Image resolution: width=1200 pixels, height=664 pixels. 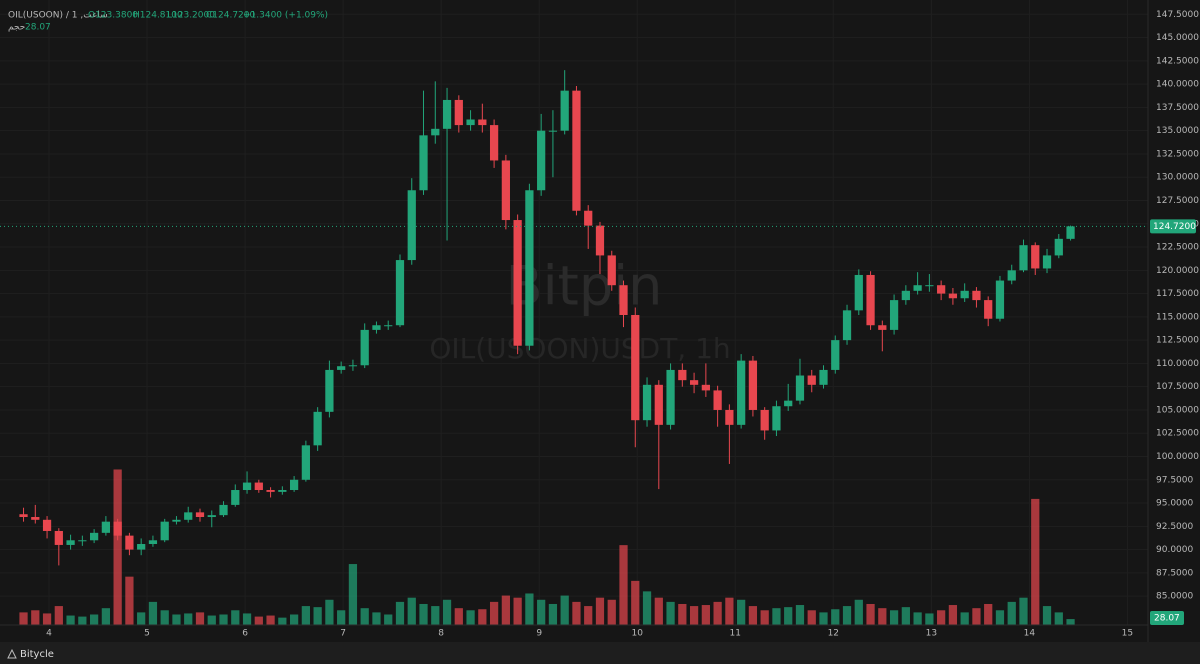 What do you see at coordinates (1174, 527) in the screenshot?
I see `y-tick-label: 92.5000` at bounding box center [1174, 527].